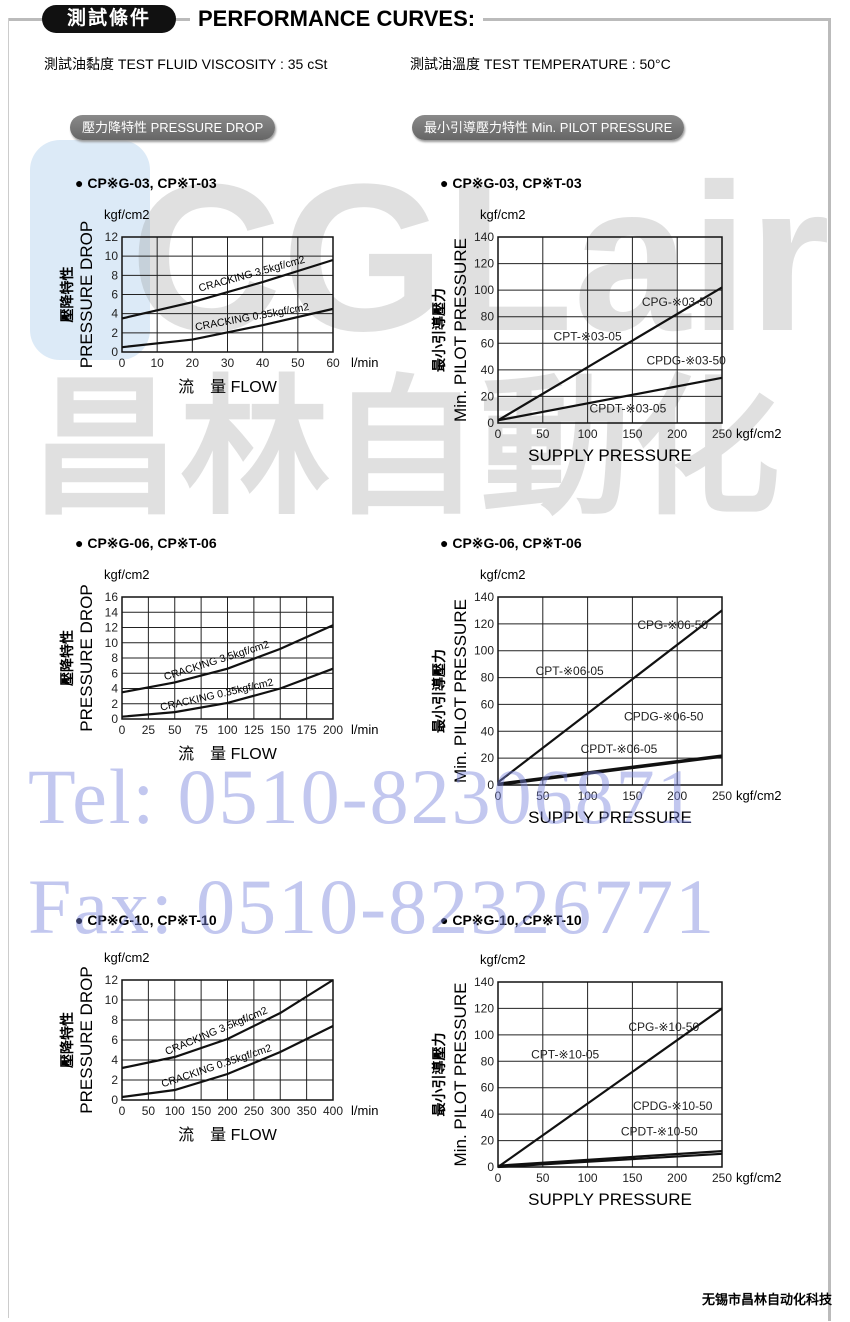  What do you see at coordinates (663, 1027) in the screenshot?
I see `annotation-label: CPG-※10-50` at bounding box center [663, 1027].